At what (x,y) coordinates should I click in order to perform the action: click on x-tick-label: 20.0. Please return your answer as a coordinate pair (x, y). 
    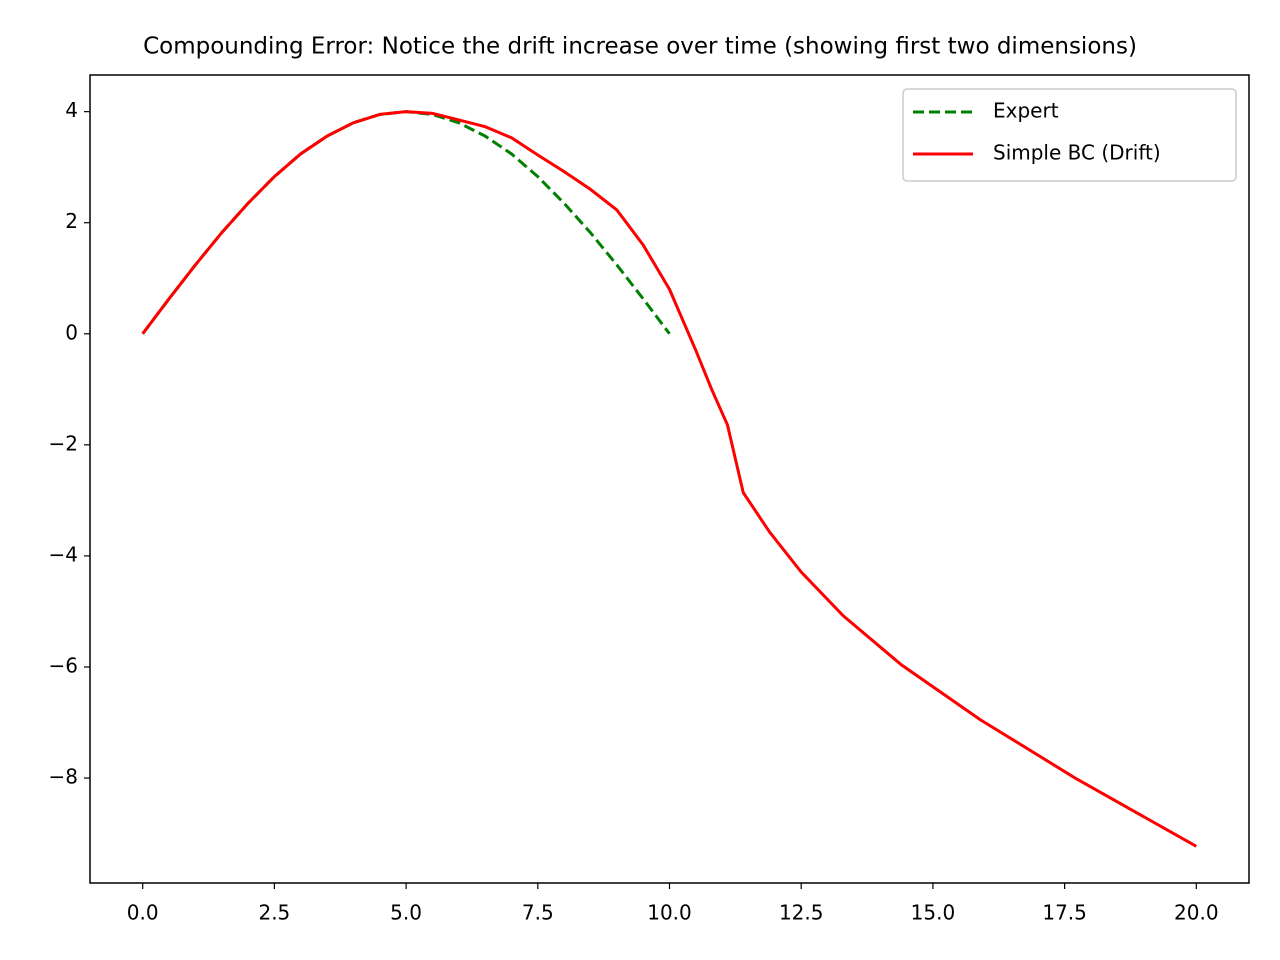
    Looking at the image, I should click on (1196, 913).